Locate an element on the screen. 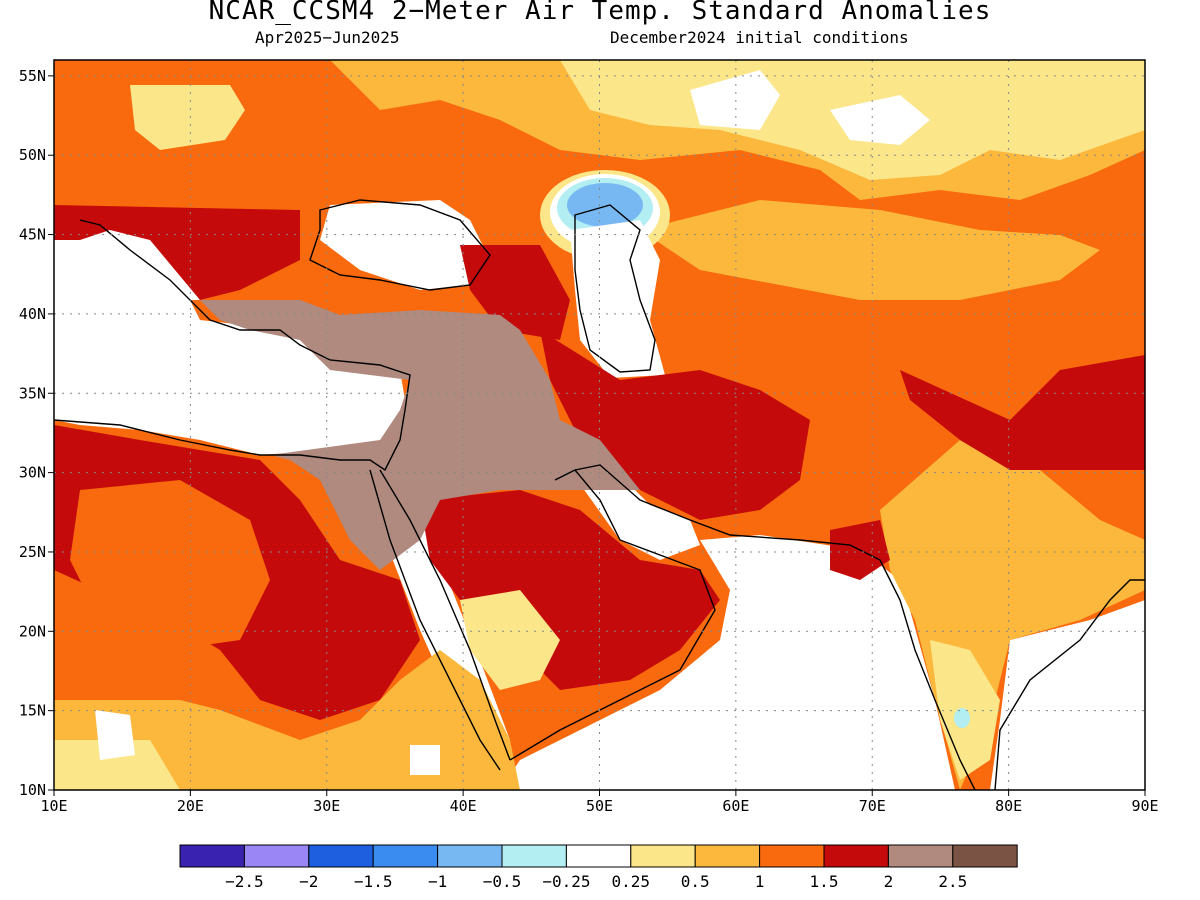  colorbar-label: −2 is located at coordinates (308, 881).